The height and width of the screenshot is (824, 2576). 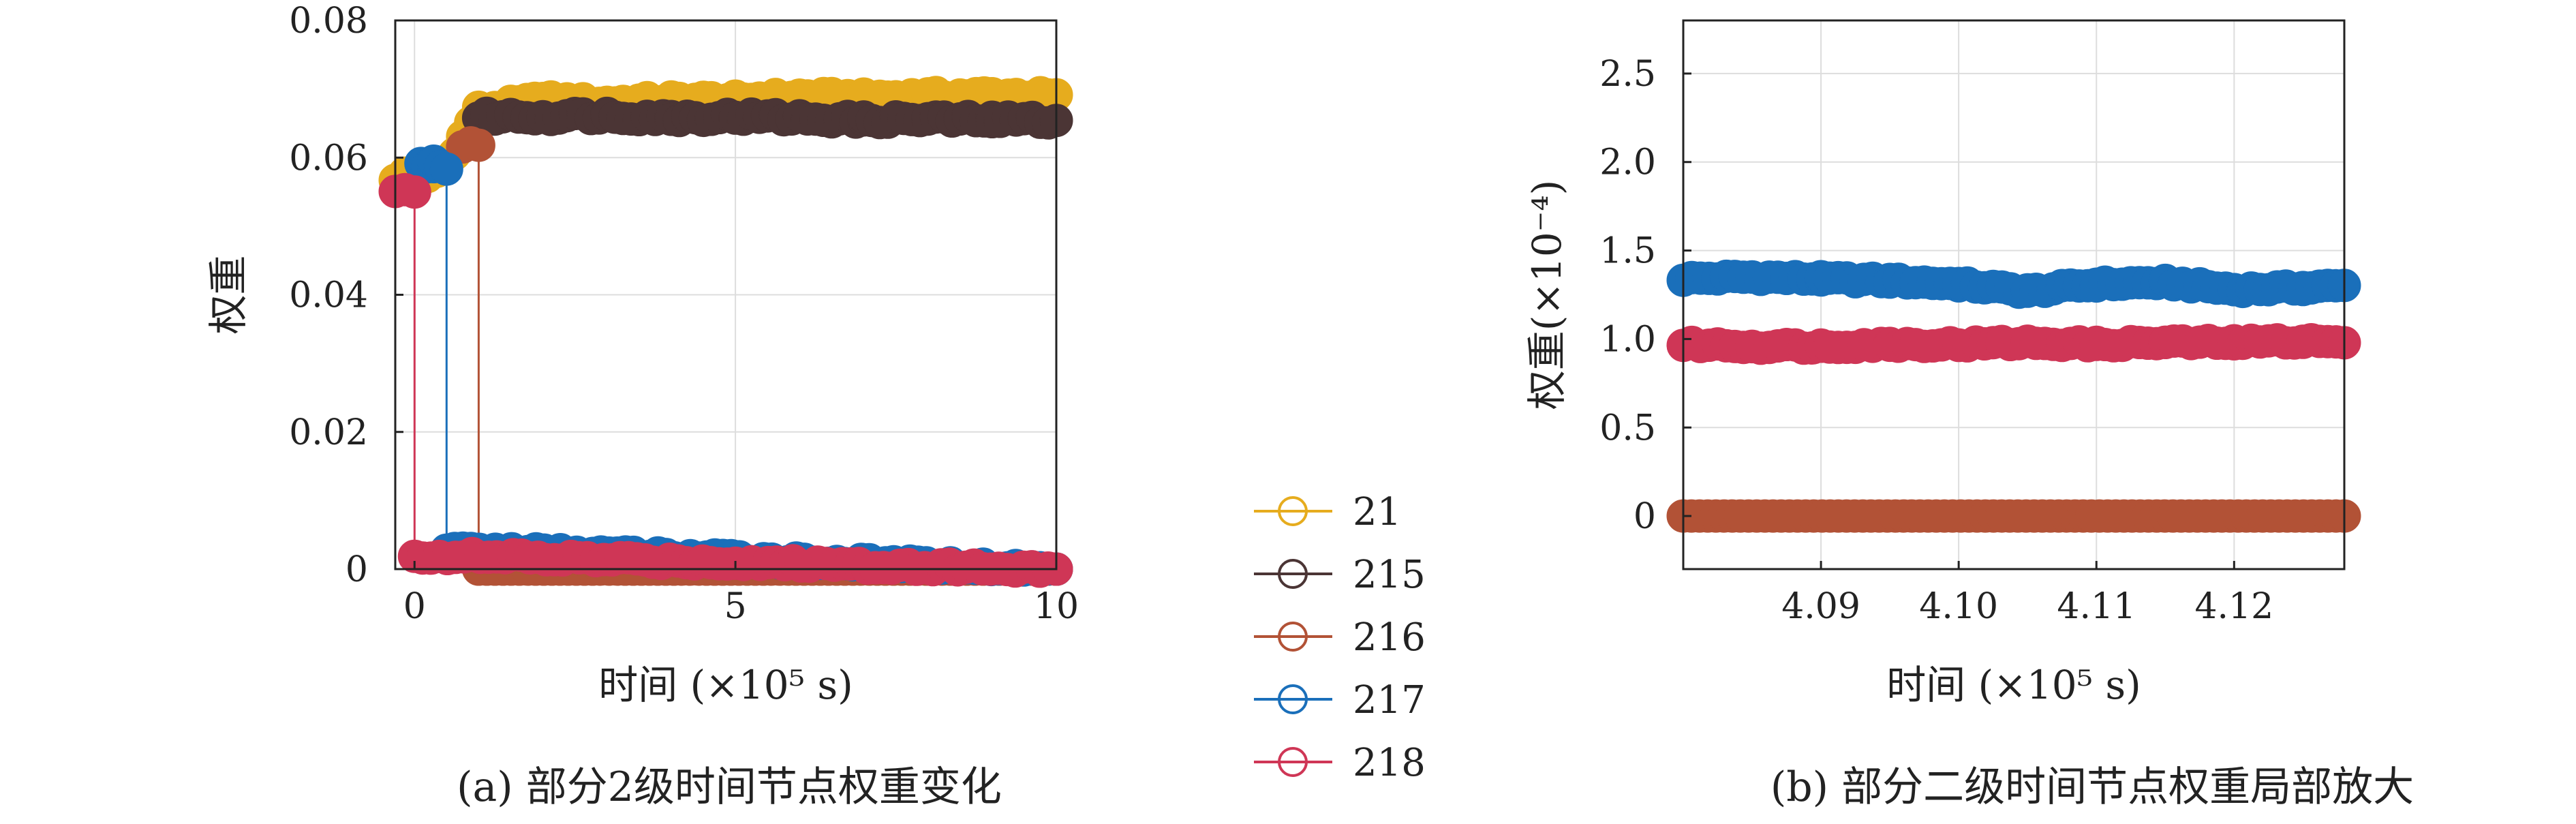 I want to click on y-tick-label-1: 0.5, so click(x=1627, y=428).